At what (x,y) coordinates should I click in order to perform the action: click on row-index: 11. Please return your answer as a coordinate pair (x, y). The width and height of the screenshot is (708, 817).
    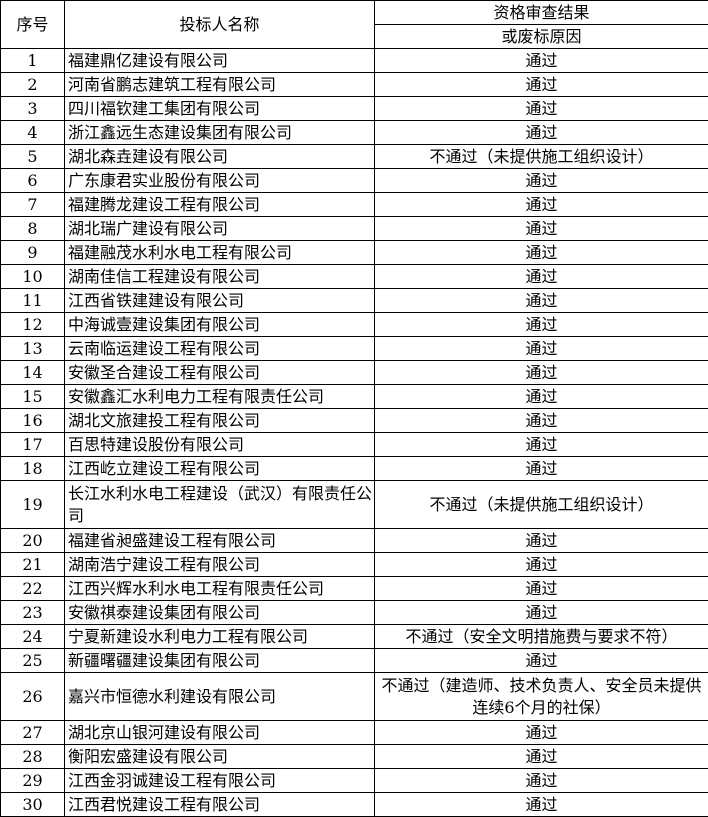
    Looking at the image, I should click on (32, 300).